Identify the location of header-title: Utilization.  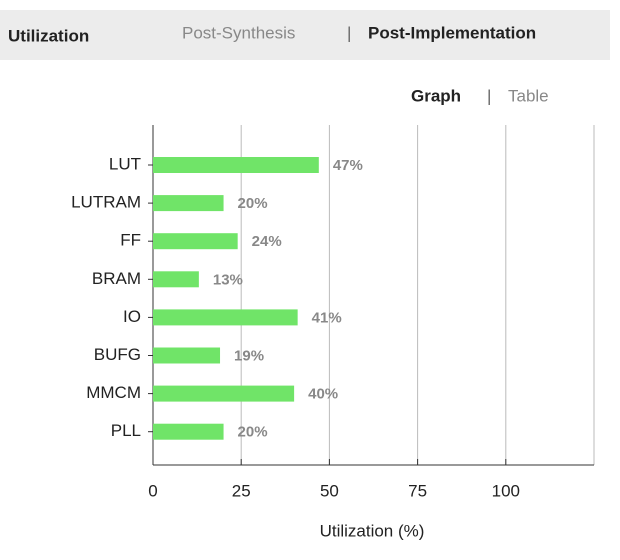
(48, 35).